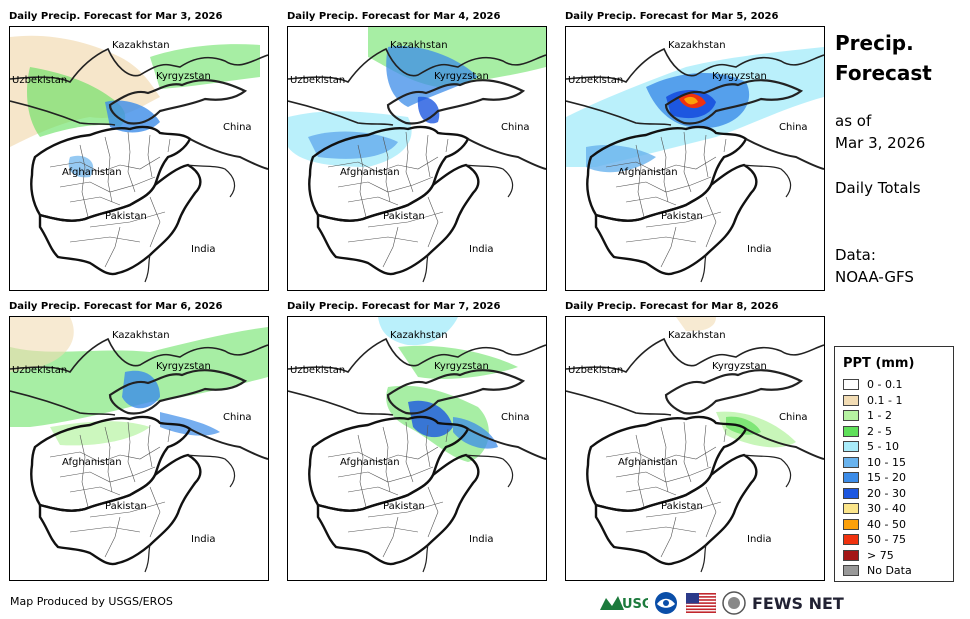 Image resolution: width=970 pixels, height=619 pixels. I want to click on legend-item: 5 - 10, so click(898, 447).